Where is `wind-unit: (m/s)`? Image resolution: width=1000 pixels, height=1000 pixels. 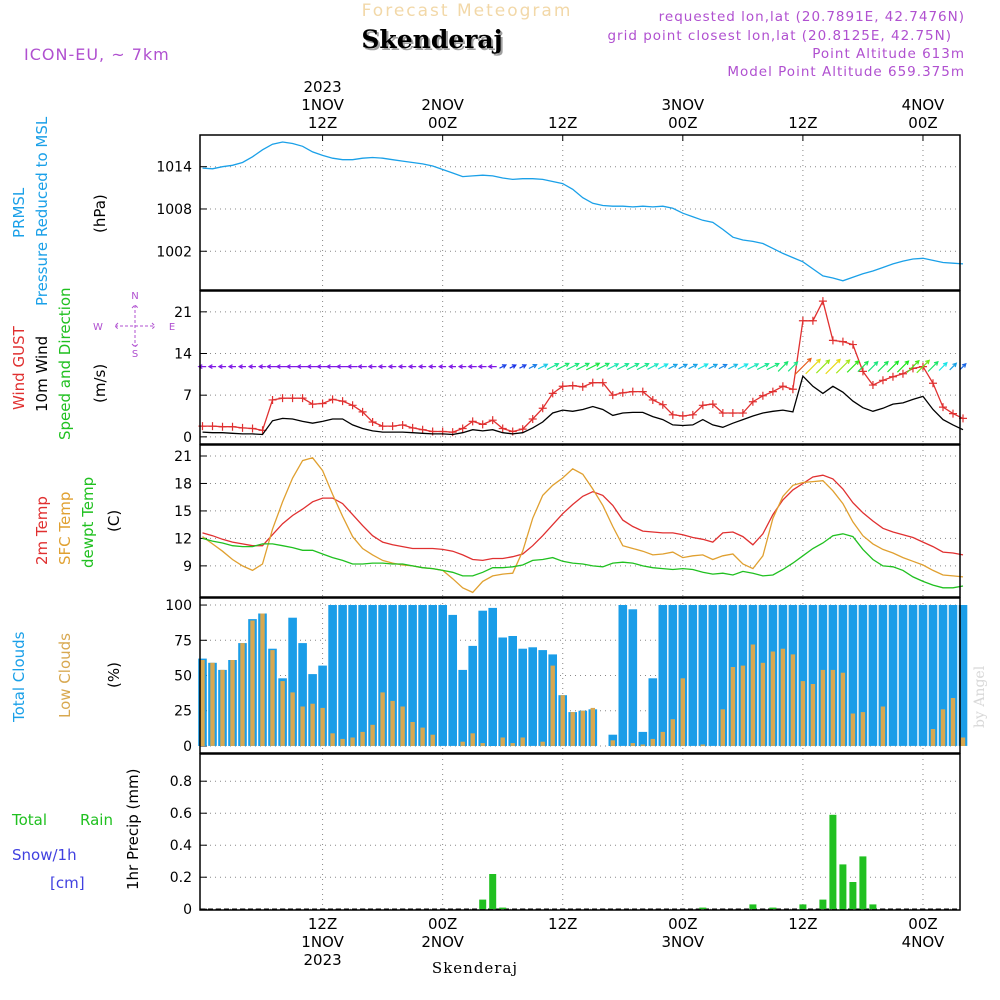 wind-unit: (m/s) is located at coordinates (100, 383).